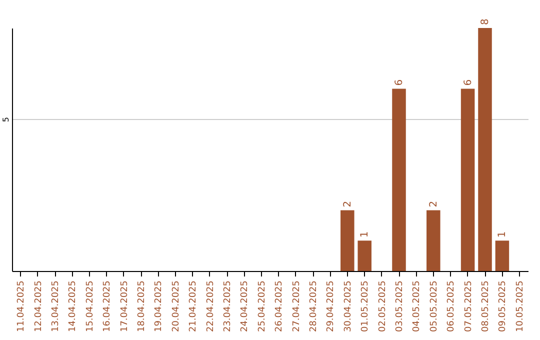  I want to click on x-tick-label: 13.04.2025, so click(56, 306).